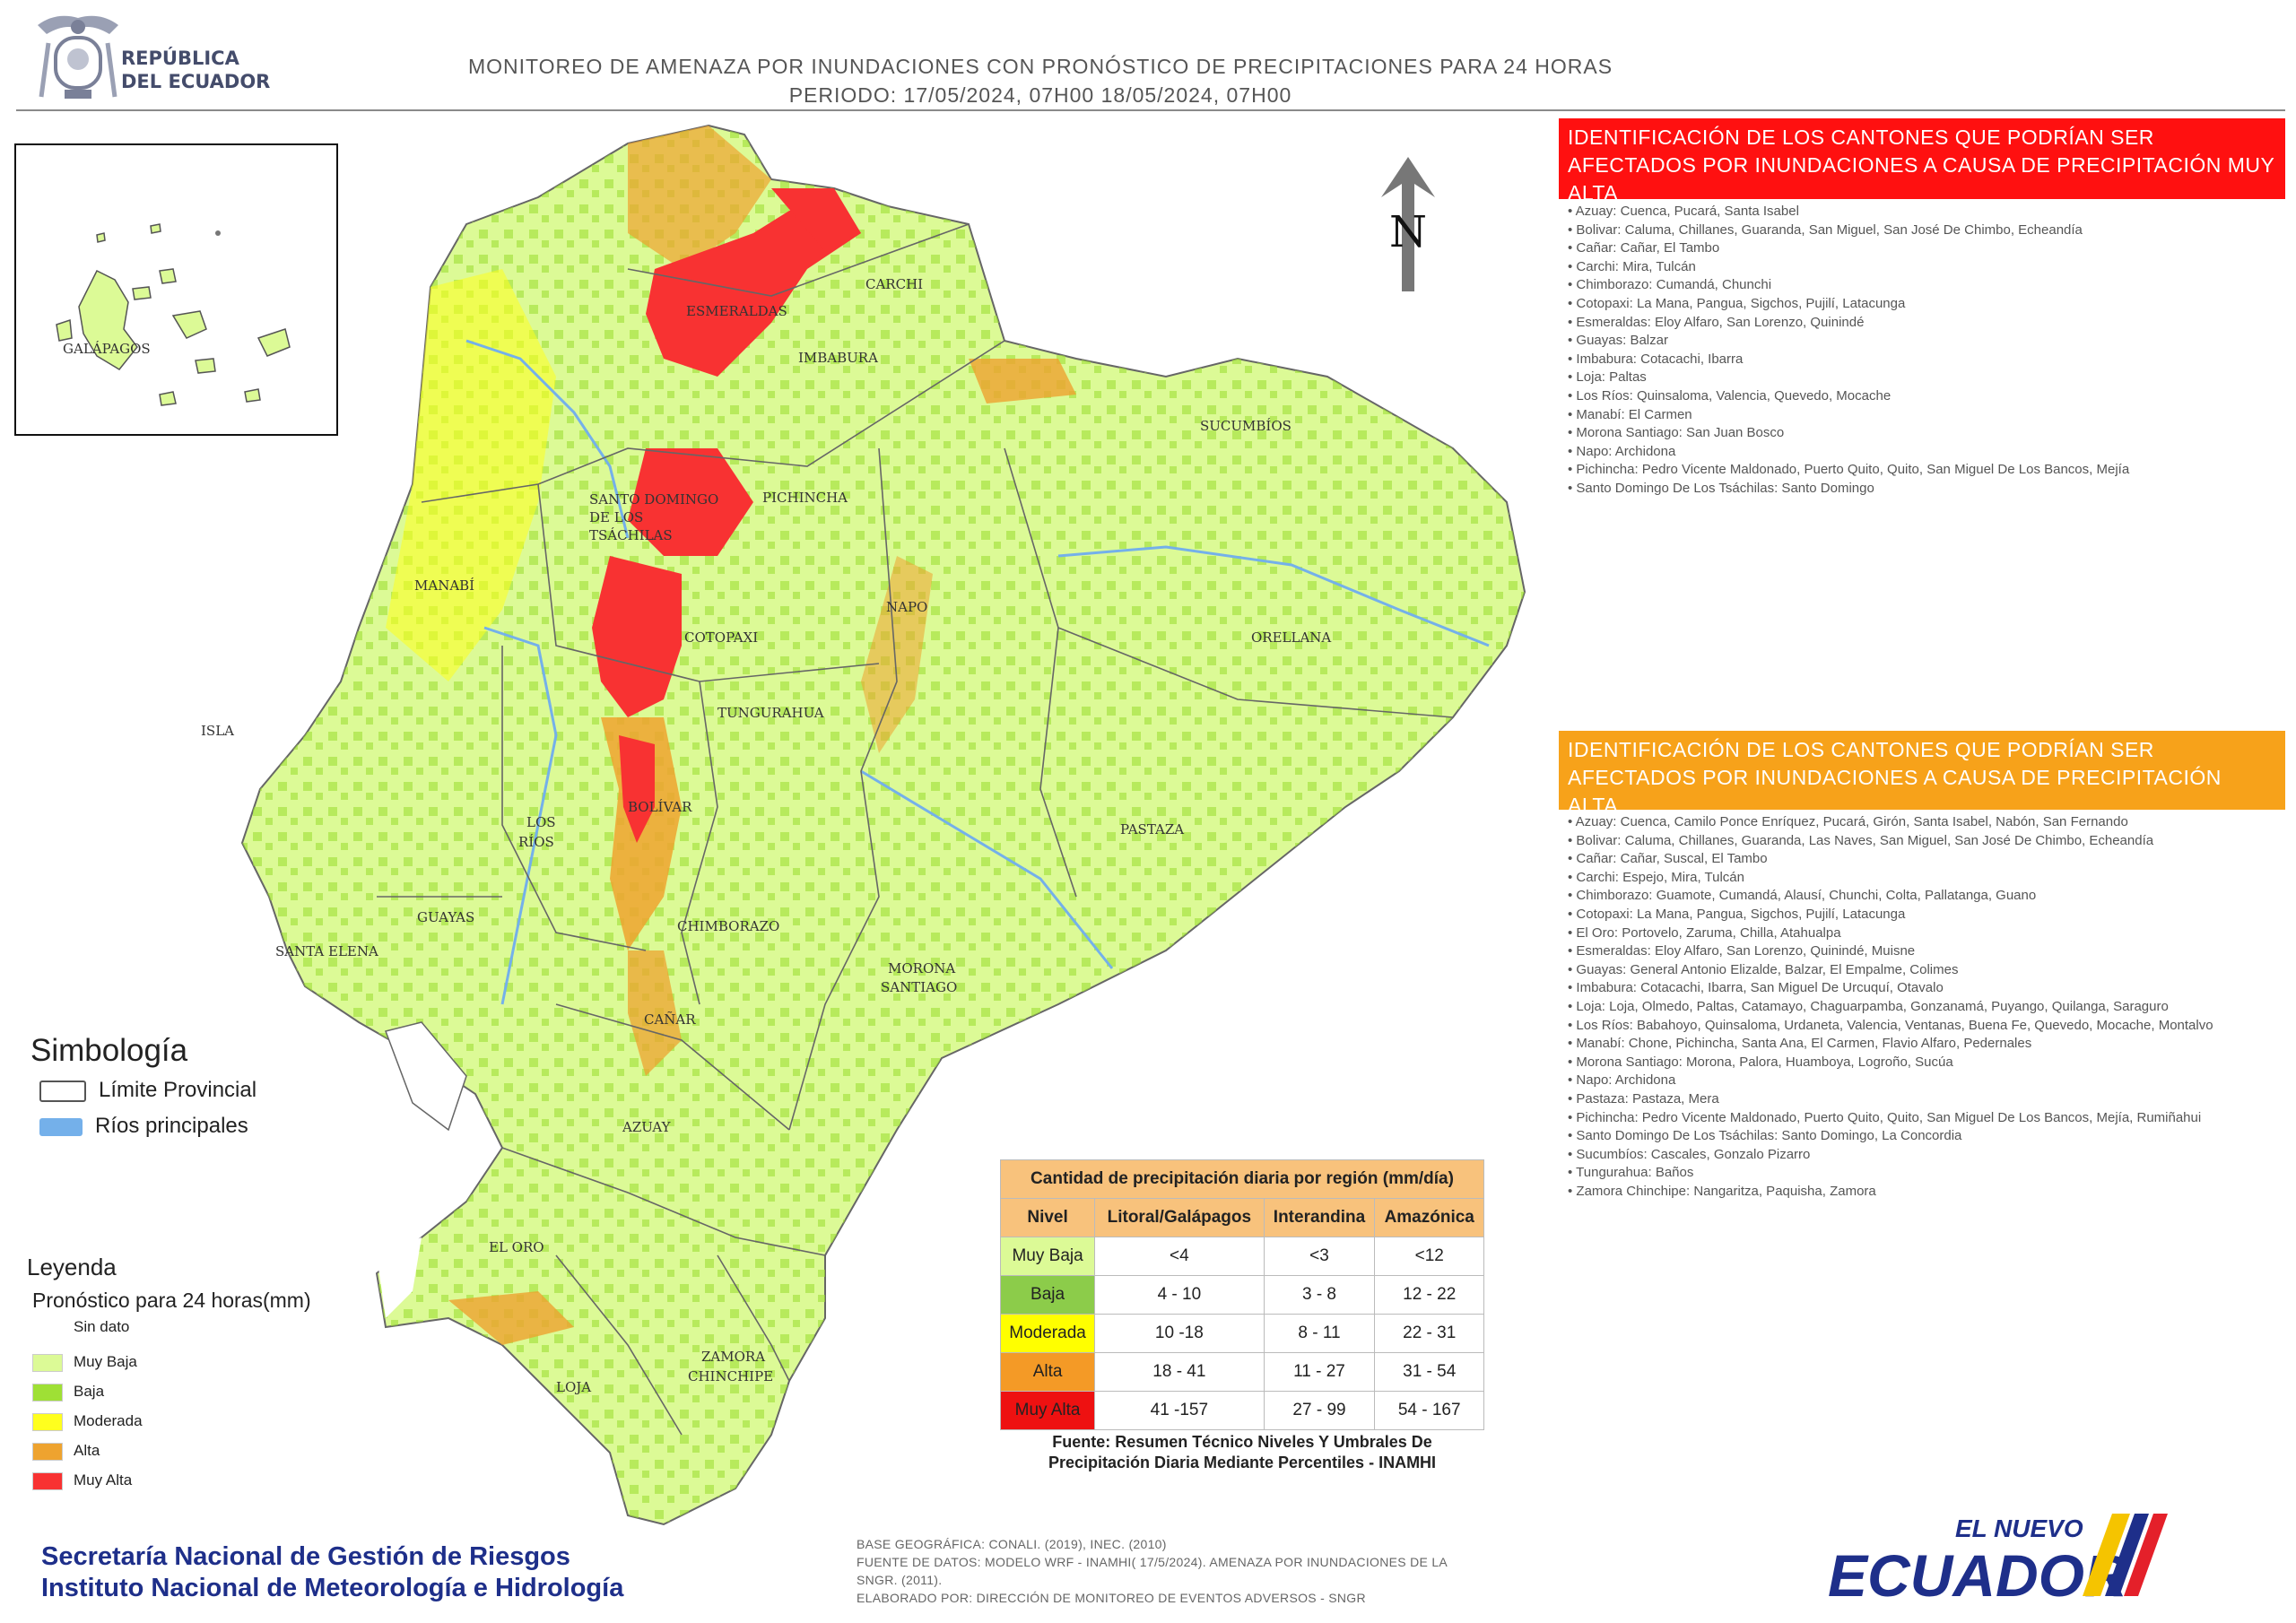  I want to click on list-item: Napo: Archidona, so click(1926, 1081).